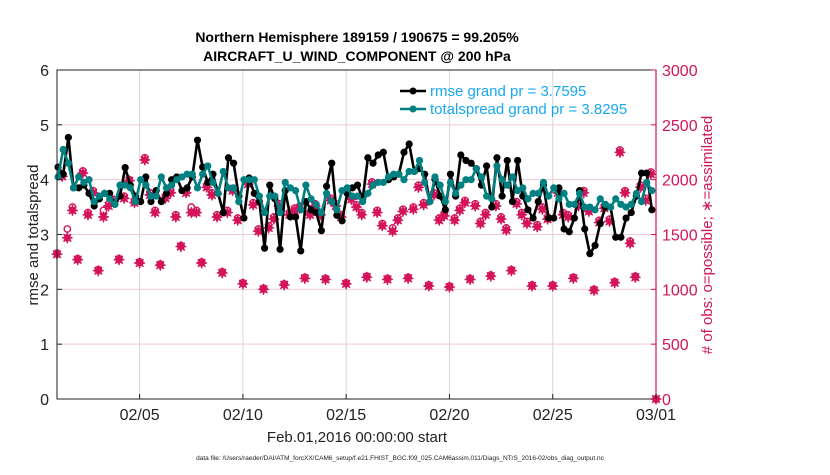  What do you see at coordinates (140, 415) in the screenshot?
I see `x-tick-label: 02/05` at bounding box center [140, 415].